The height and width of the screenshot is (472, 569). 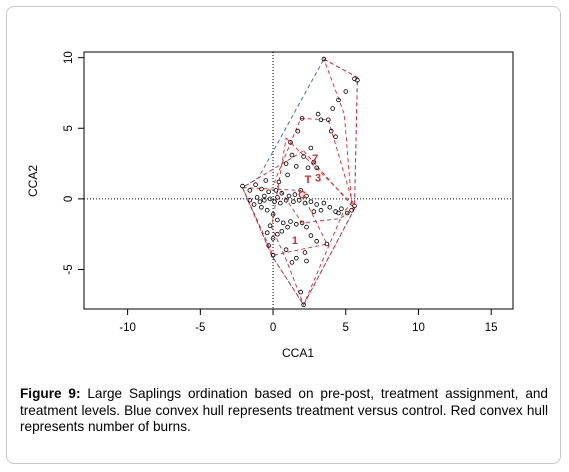 What do you see at coordinates (302, 196) in the screenshot?
I see `treatment-label: C` at bounding box center [302, 196].